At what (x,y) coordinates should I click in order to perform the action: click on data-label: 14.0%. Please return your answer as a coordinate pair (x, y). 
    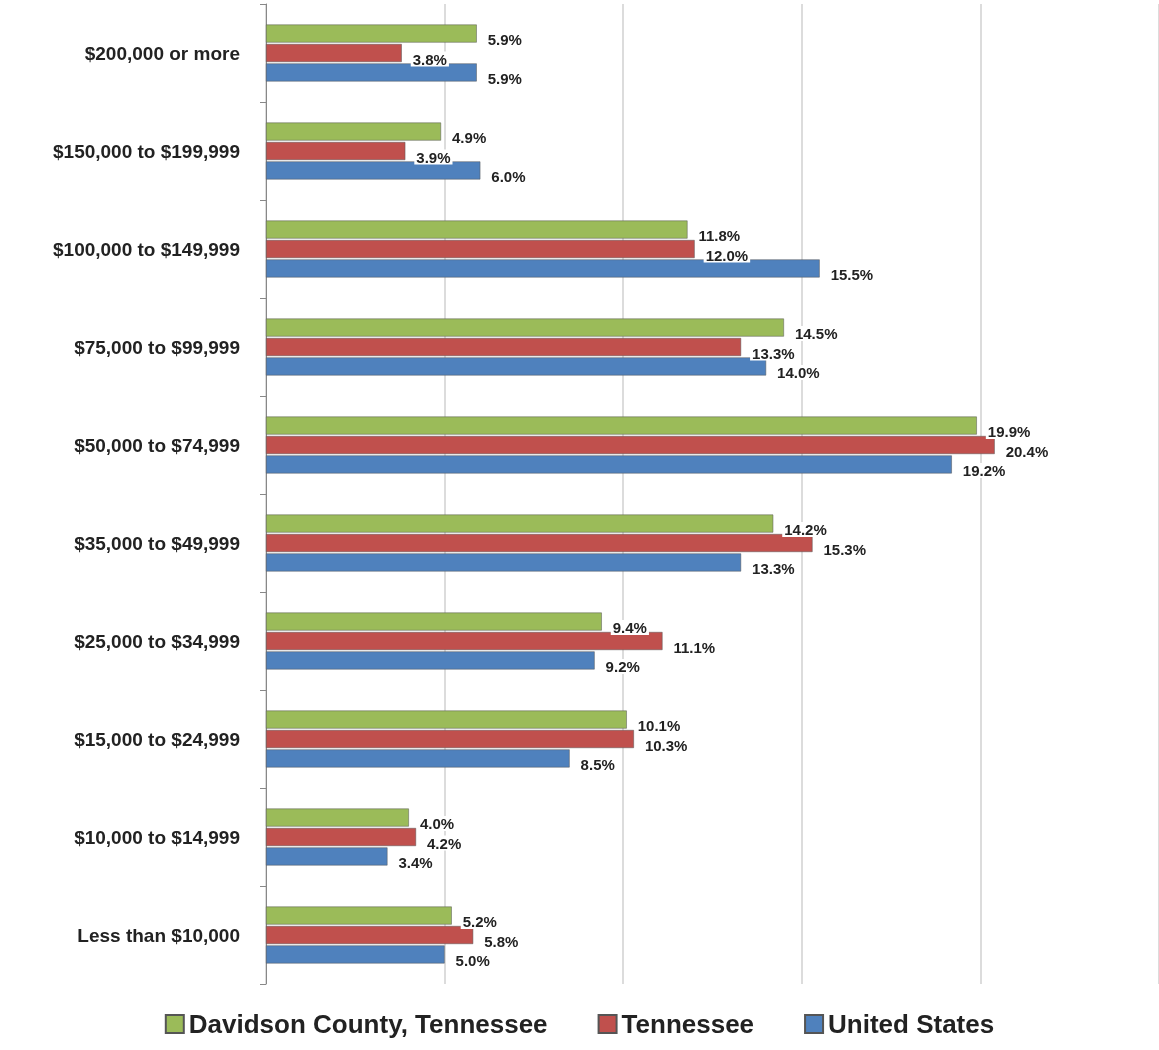
    Looking at the image, I should click on (798, 372).